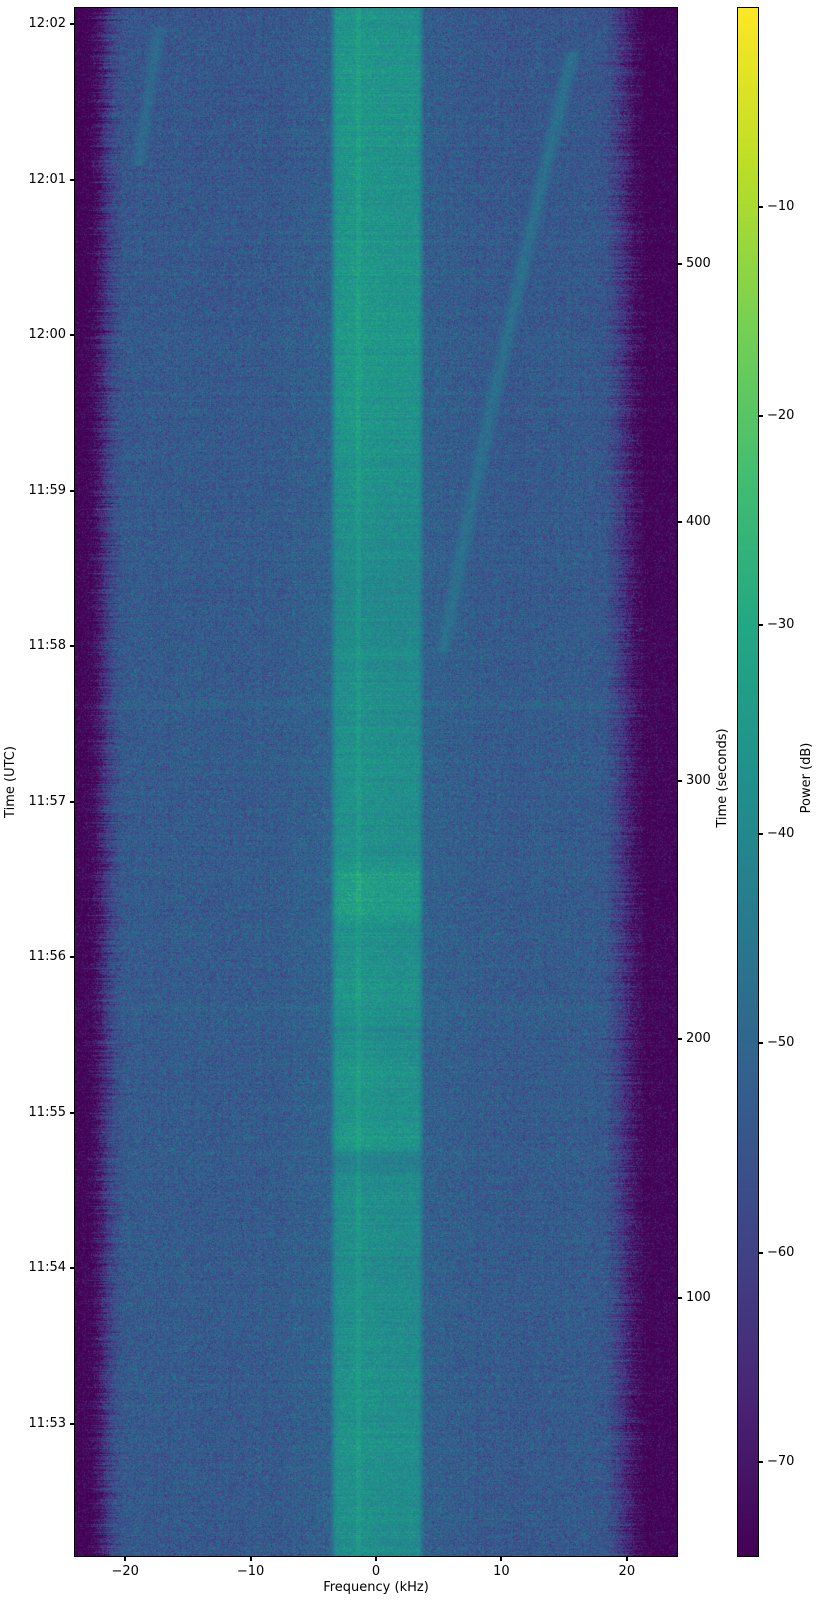  Describe the element at coordinates (781, 1461) in the screenshot. I see `power-tick-label: −70` at that location.